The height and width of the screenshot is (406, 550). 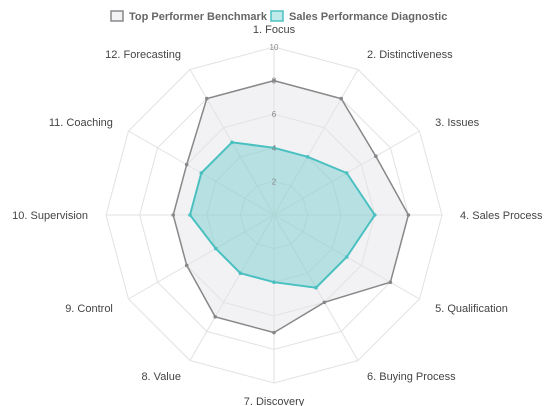 I want to click on tick-label: 8, so click(x=274, y=81).